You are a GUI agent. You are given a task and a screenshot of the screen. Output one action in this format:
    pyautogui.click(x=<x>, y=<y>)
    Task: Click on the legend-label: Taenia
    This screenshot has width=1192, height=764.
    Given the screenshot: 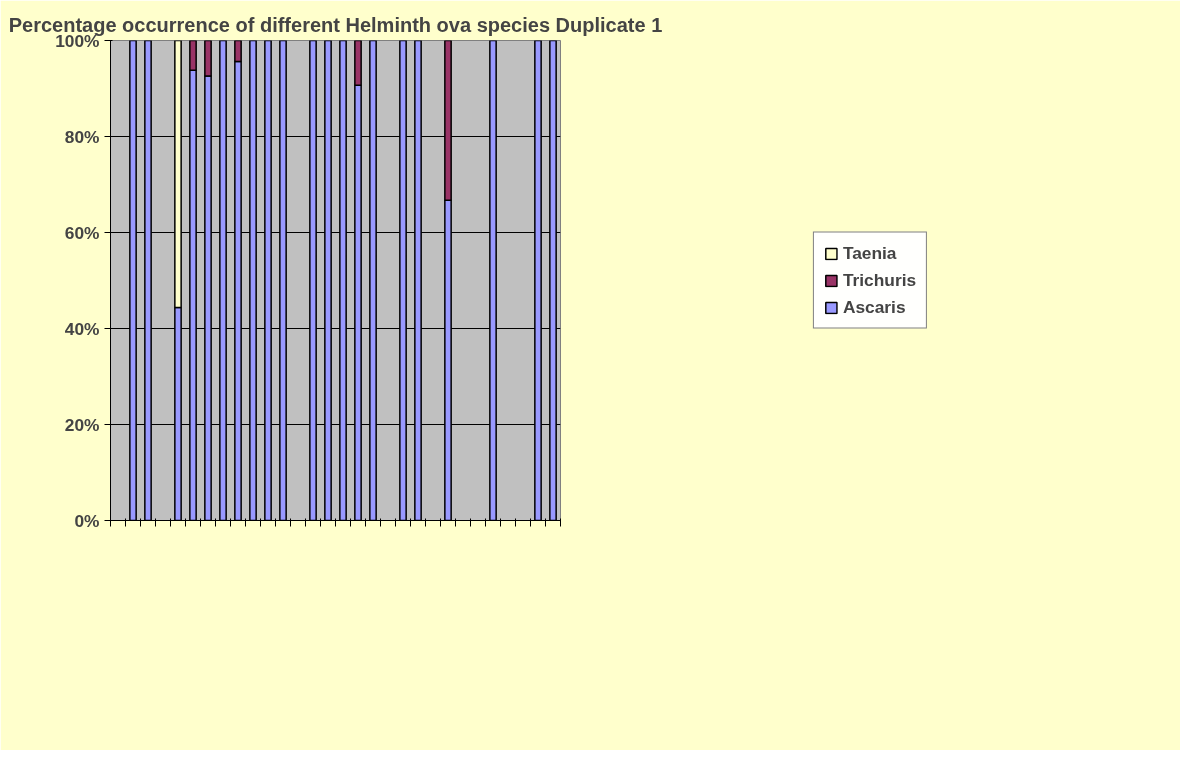 What is the action you would take?
    pyautogui.click(x=869, y=253)
    